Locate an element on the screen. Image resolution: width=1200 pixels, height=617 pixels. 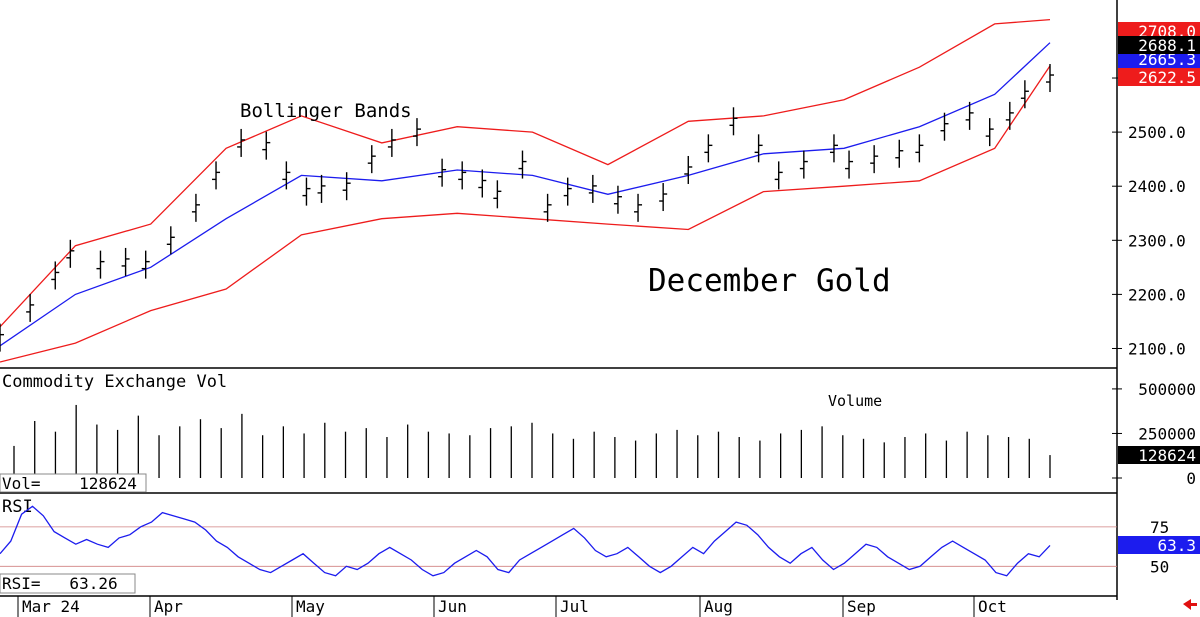
volume-bars-layer is located at coordinates (532, 441).